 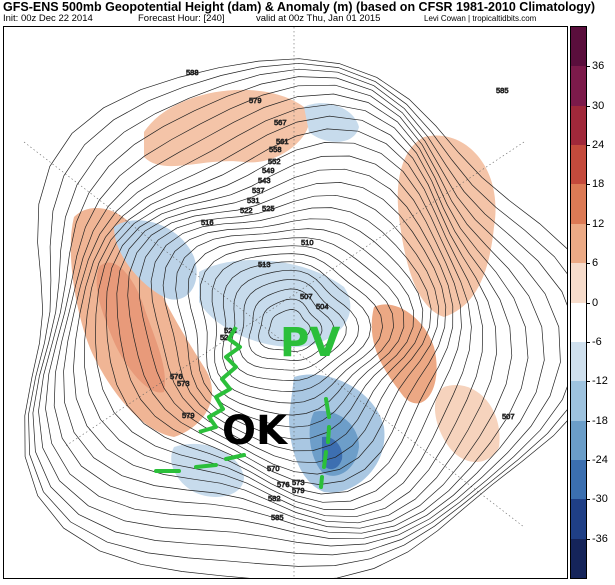 I want to click on colorbar-tick-label: 18, so click(x=598, y=184).